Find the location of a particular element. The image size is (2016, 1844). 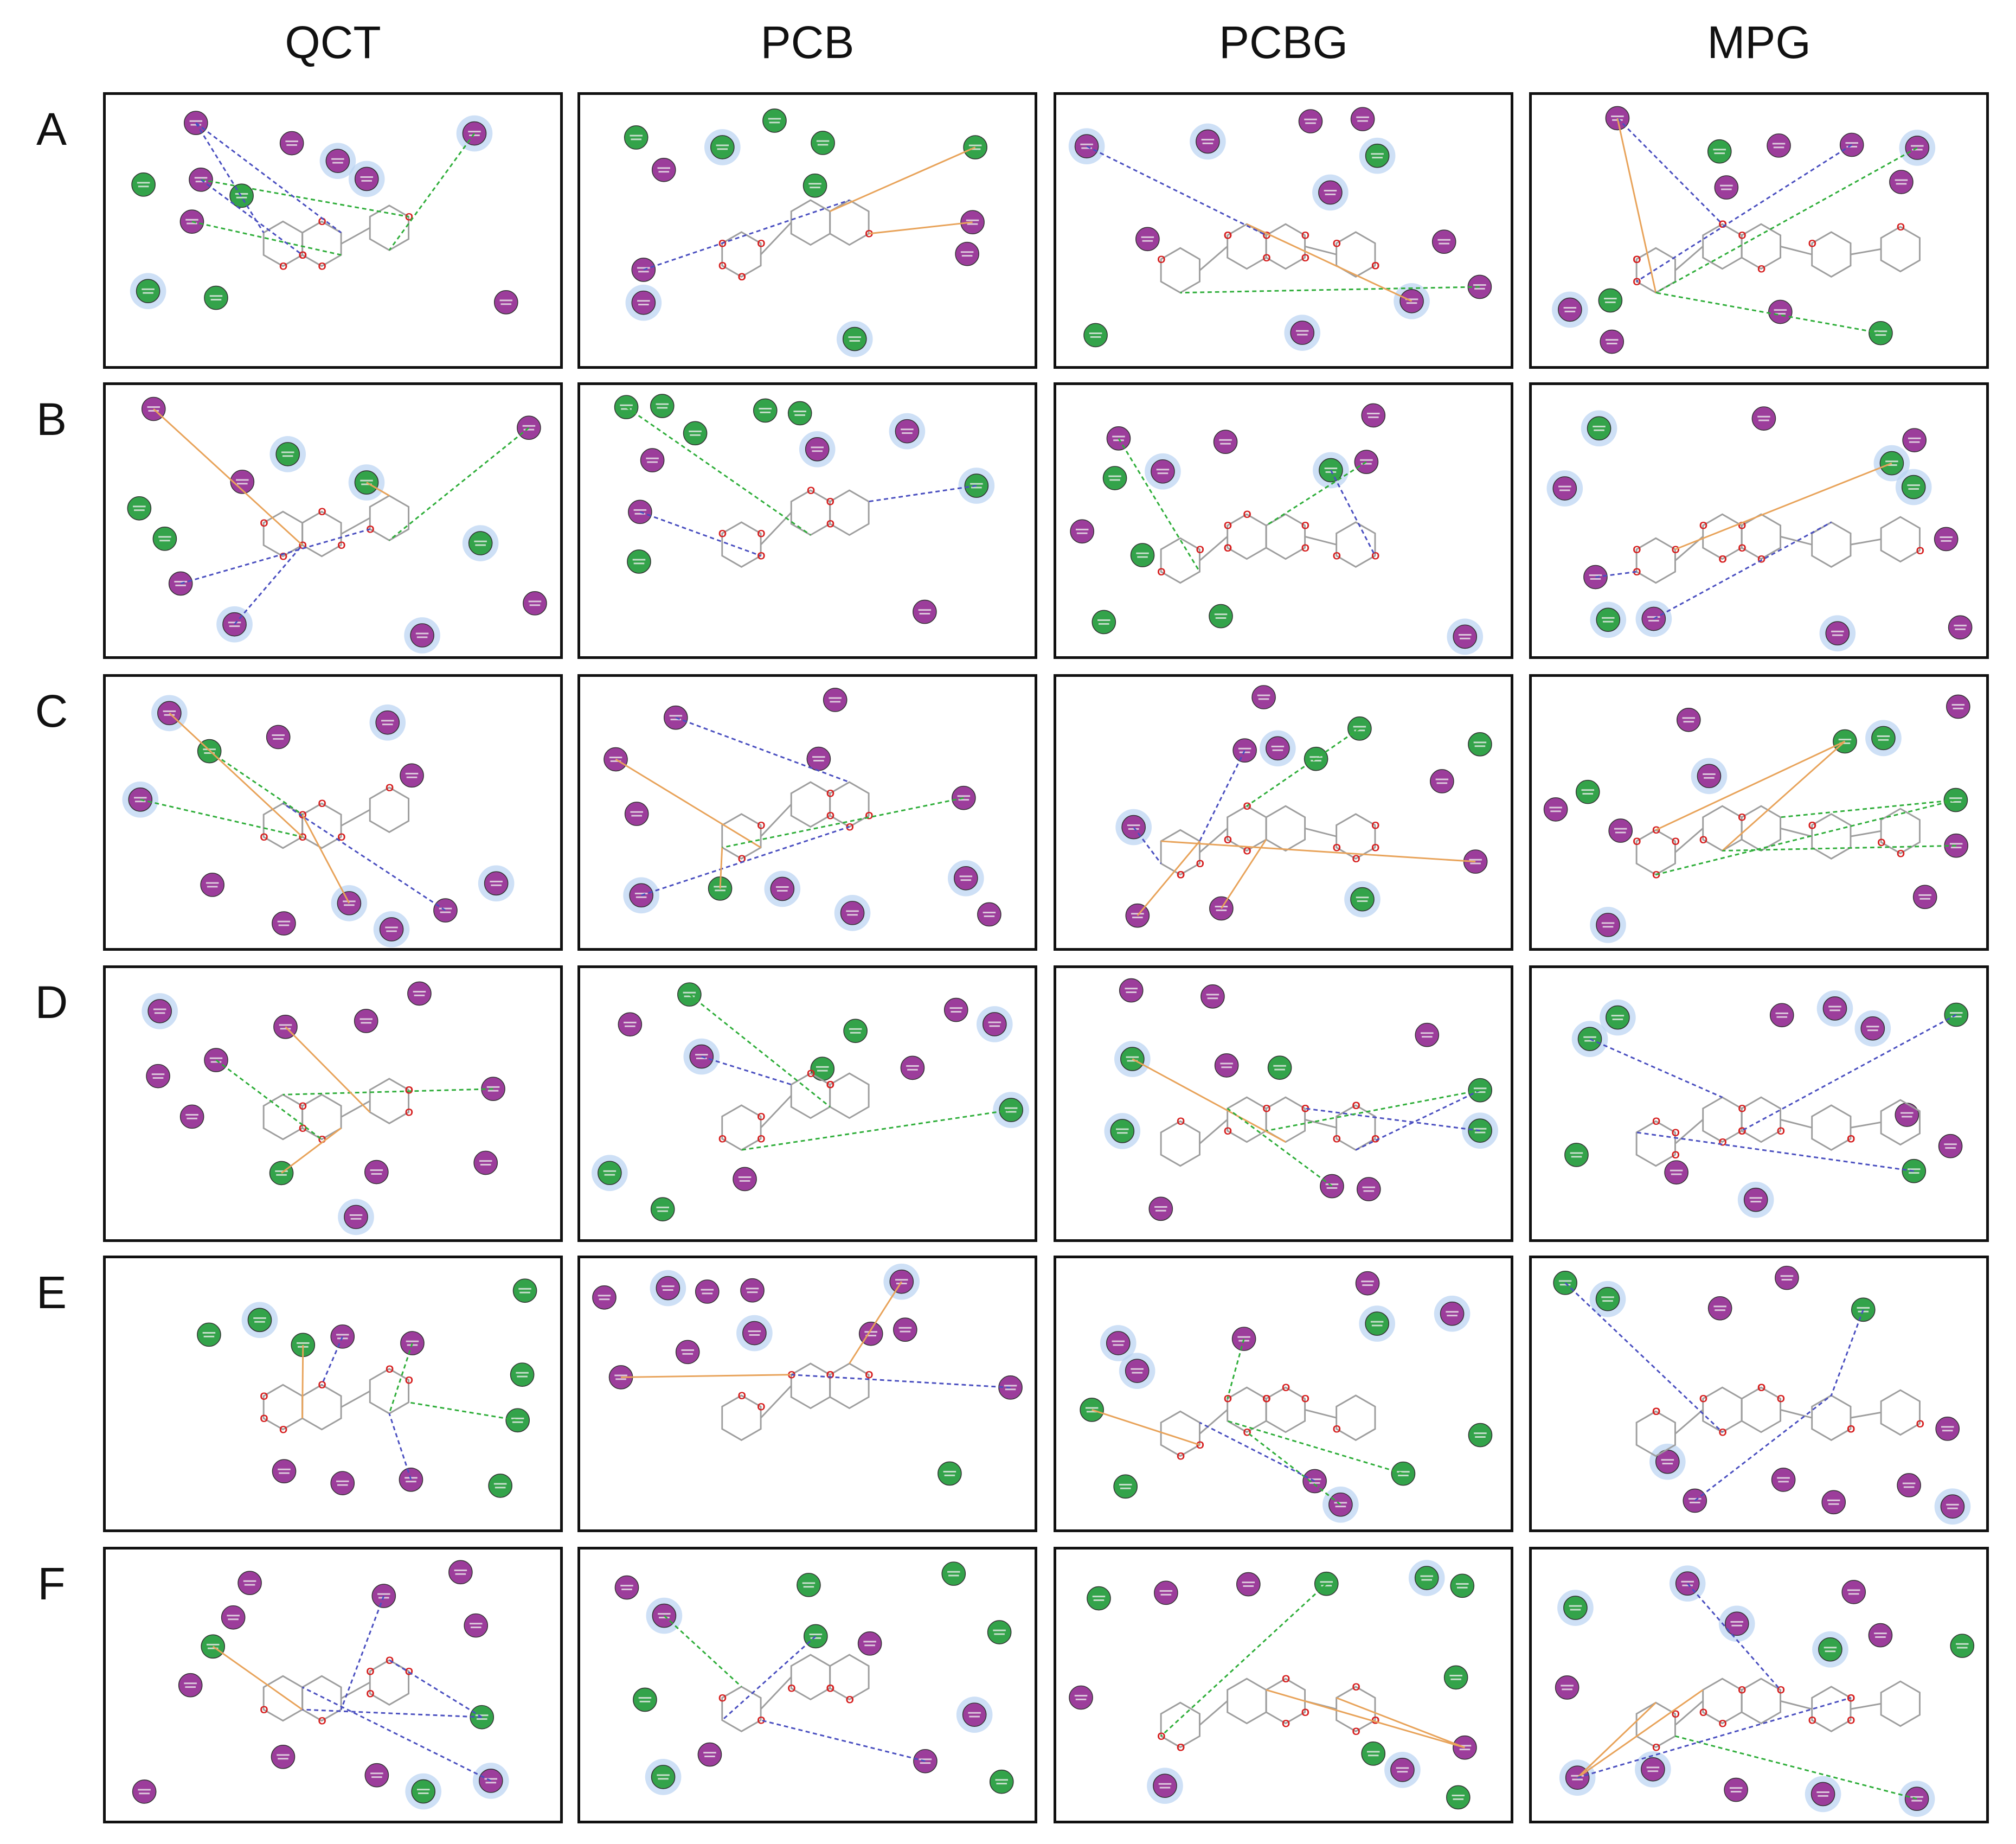

column-header-mpg: MPG is located at coordinates (1759, 42).